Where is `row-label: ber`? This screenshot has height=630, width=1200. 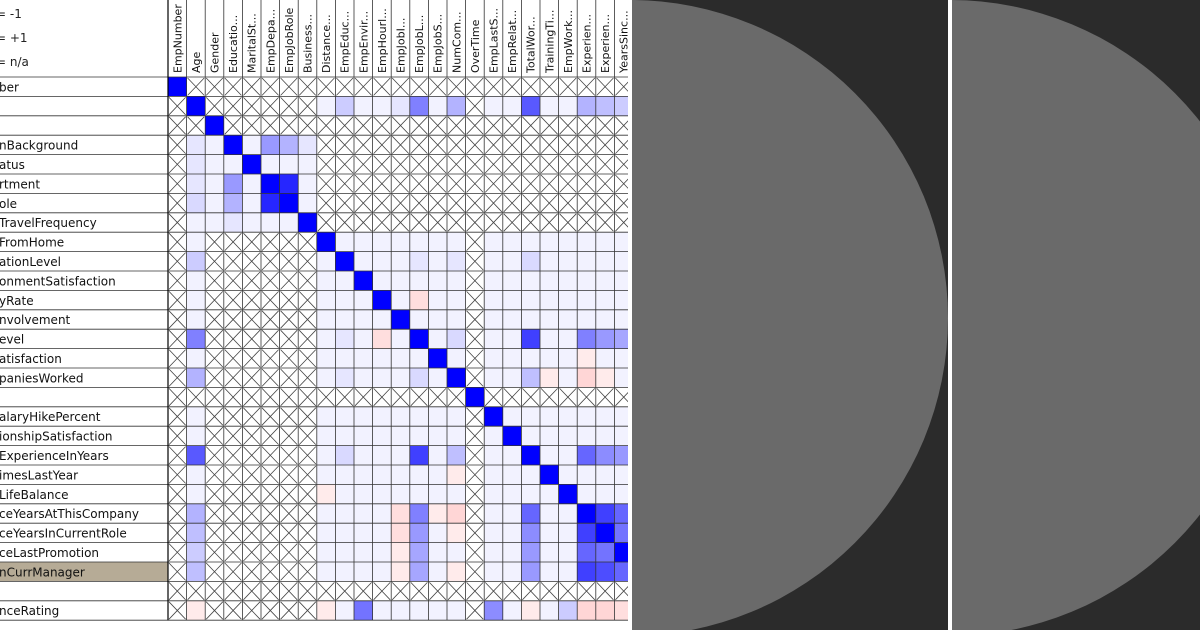 row-label: ber is located at coordinates (9, 87).